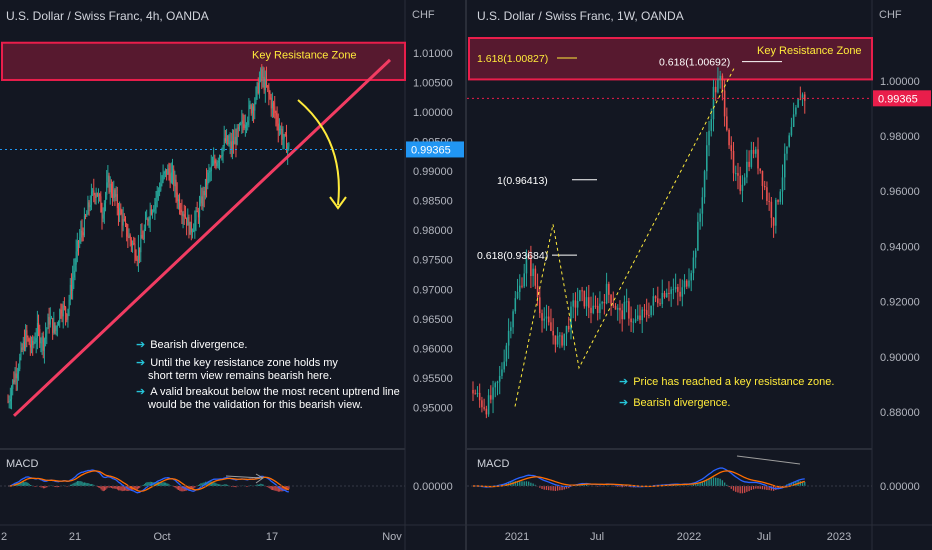 This screenshot has width=932, height=550. Describe the element at coordinates (689, 537) in the screenshot. I see `x-tick-label: 2022` at that location.